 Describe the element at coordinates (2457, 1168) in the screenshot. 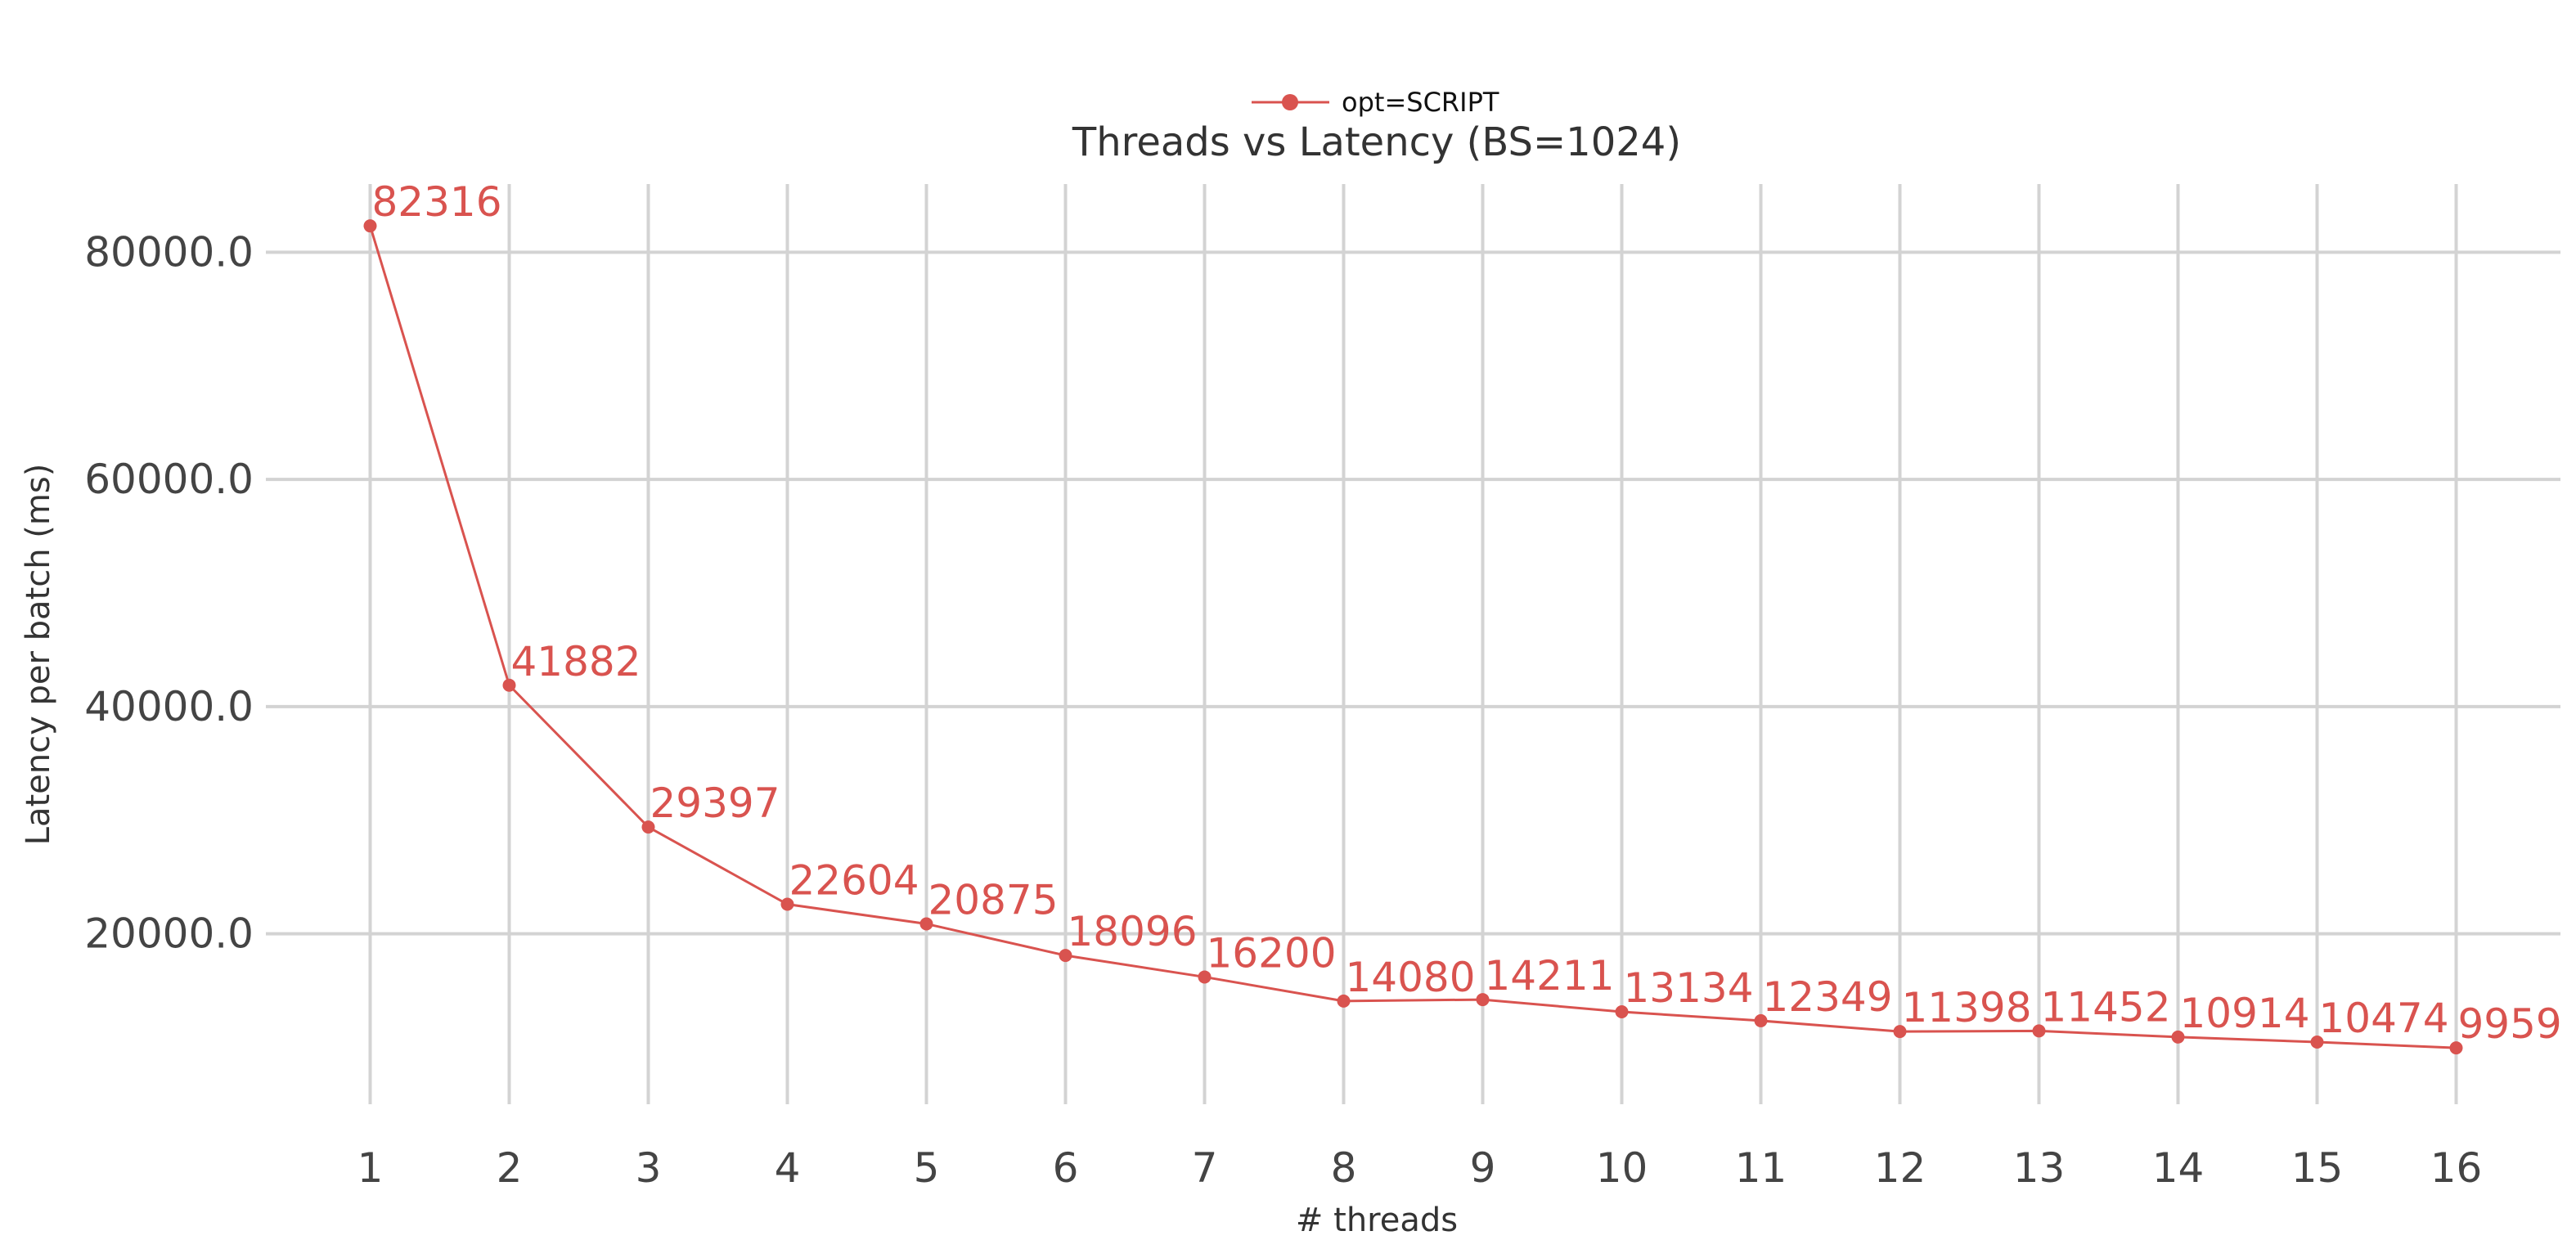

I see `x-tick-label: 16` at that location.